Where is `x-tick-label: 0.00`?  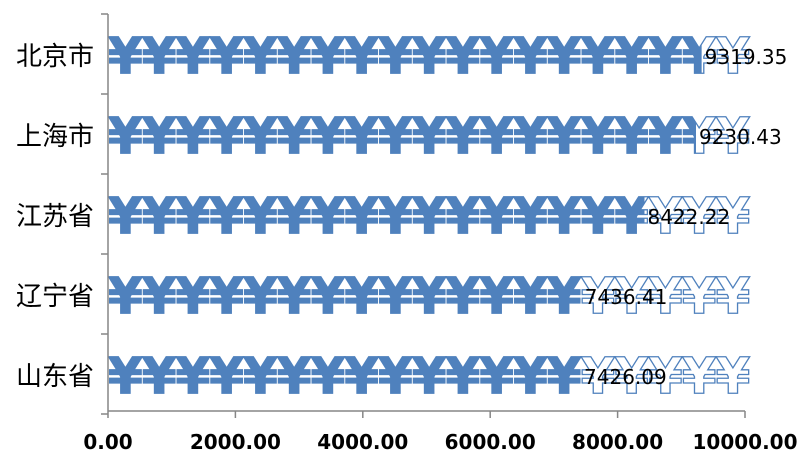 x-tick-label: 0.00 is located at coordinates (107, 442).